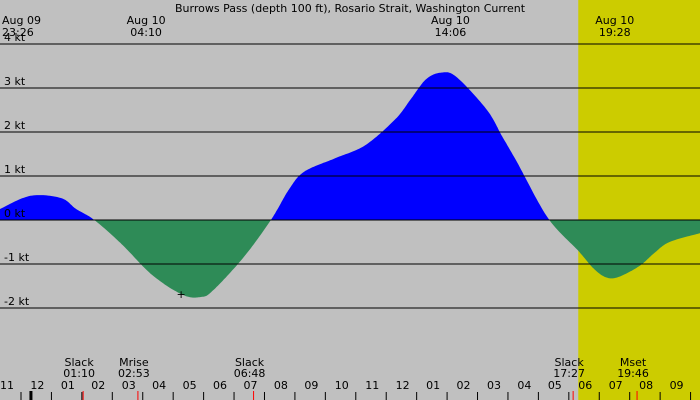 The image size is (700, 400). I want to click on y-axis-ticks: 4 kt 3 kt 2 kt 1 kt 0 kt -1 kt -2 kt, so click(17, 169).